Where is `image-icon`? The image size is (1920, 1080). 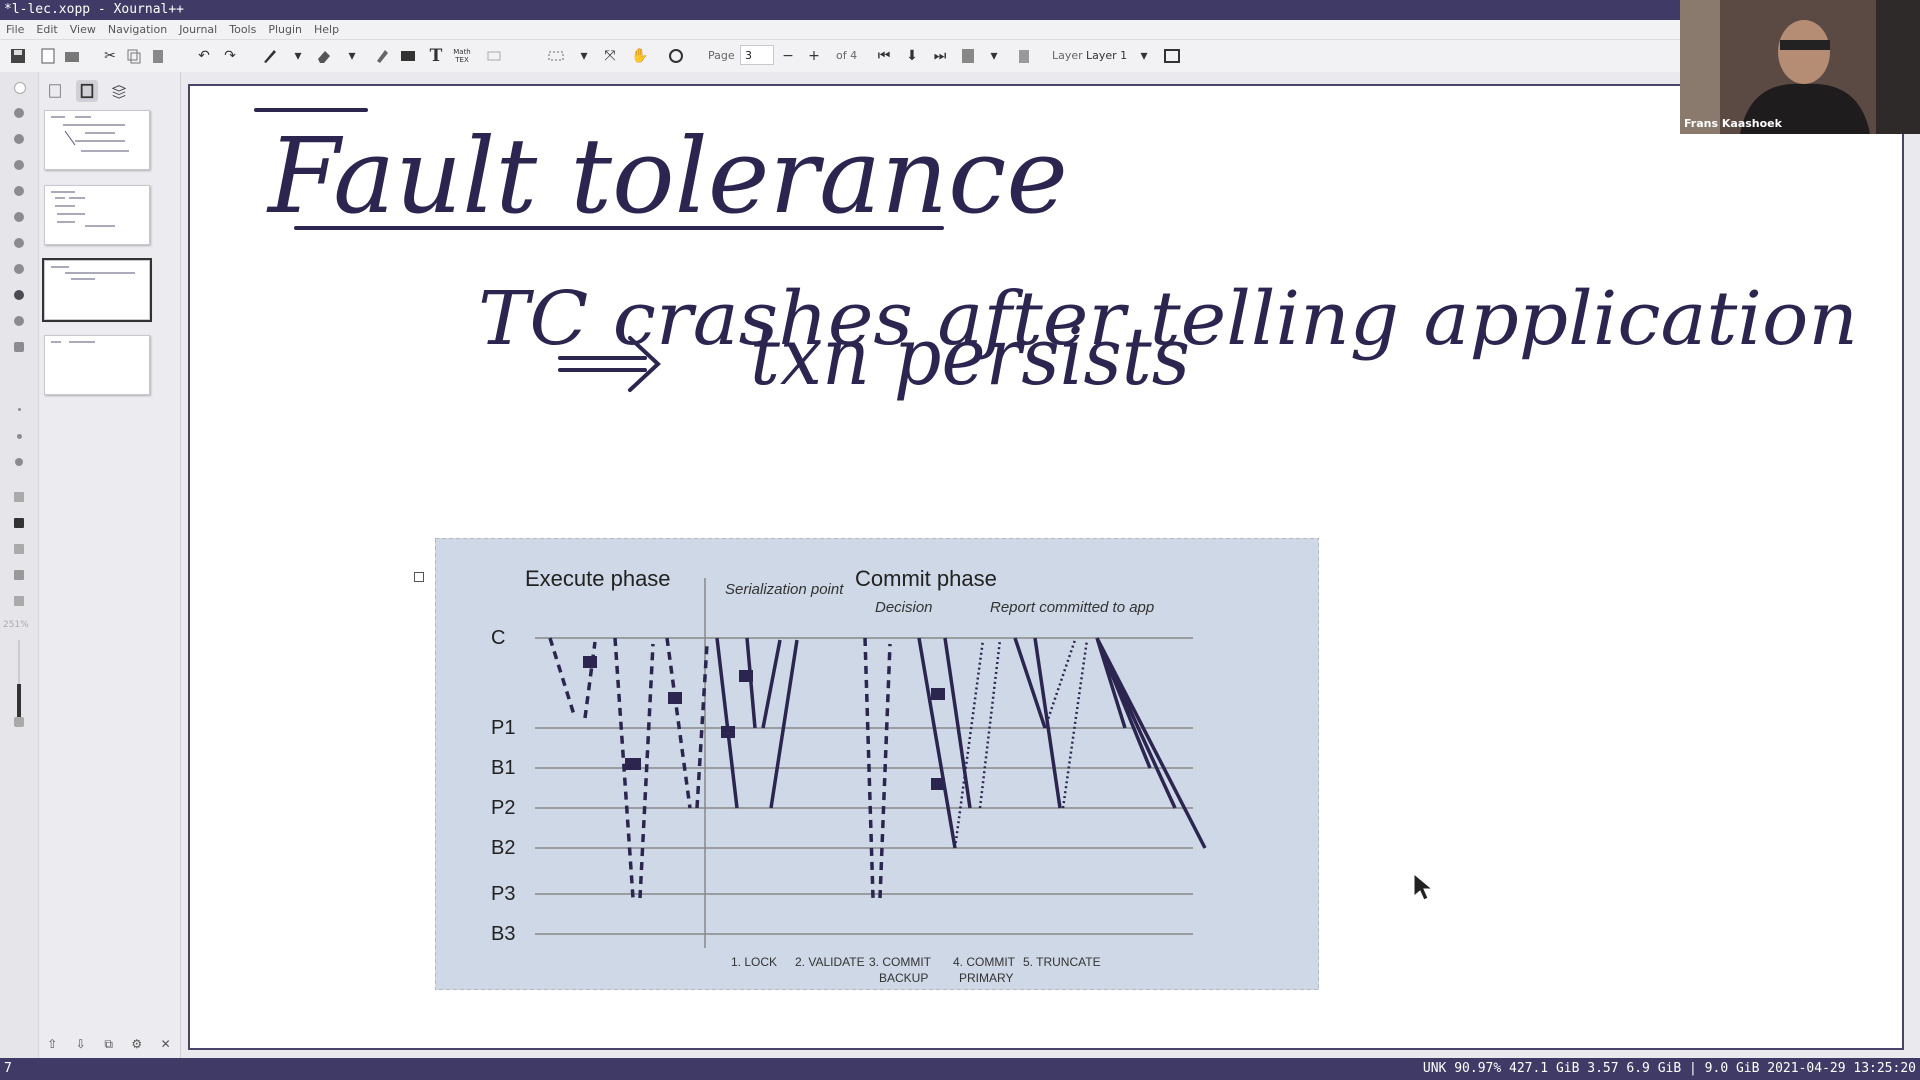
image-icon is located at coordinates (408, 56).